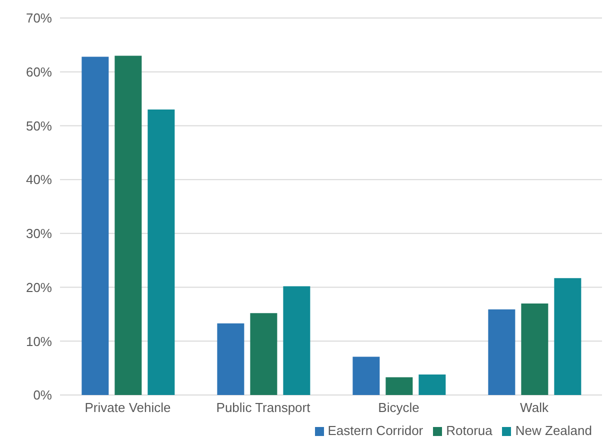 The width and height of the screenshot is (610, 446). What do you see at coordinates (39, 126) in the screenshot?
I see `y-tick-label: 50%` at bounding box center [39, 126].